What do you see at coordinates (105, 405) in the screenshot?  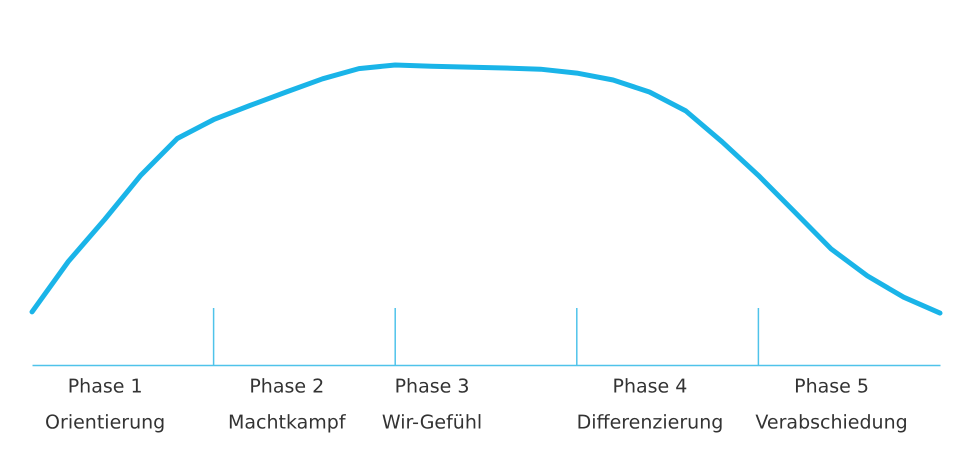 I see `x-tick-label: Phase 1 Orientierung` at bounding box center [105, 405].